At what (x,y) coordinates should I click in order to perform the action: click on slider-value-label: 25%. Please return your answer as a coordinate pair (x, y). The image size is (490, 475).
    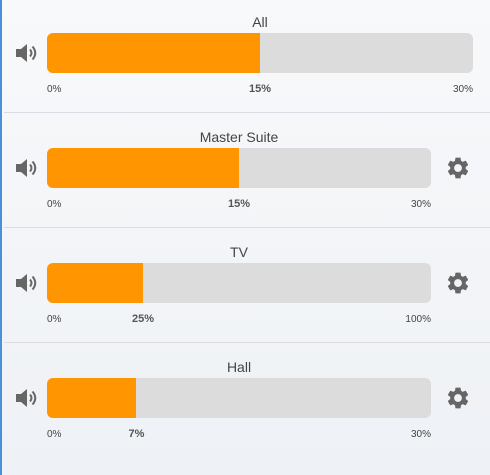
    Looking at the image, I should click on (143, 319).